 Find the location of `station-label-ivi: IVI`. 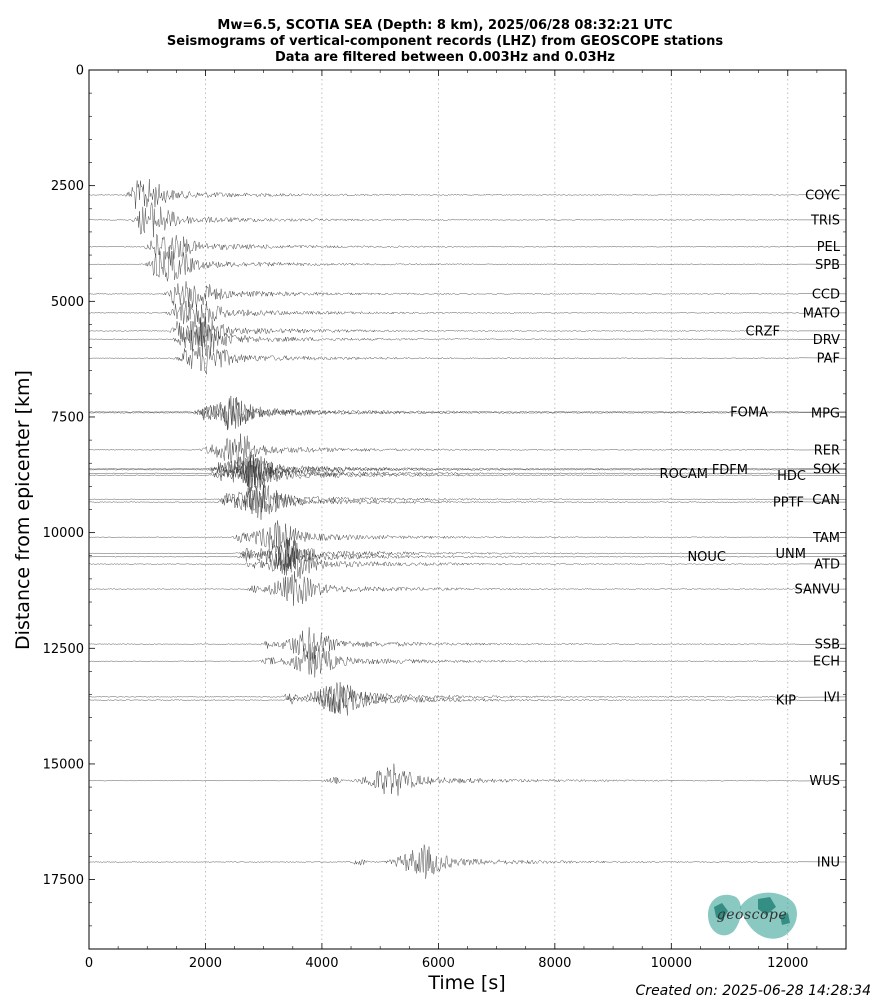

station-label-ivi: IVI is located at coordinates (831, 697).